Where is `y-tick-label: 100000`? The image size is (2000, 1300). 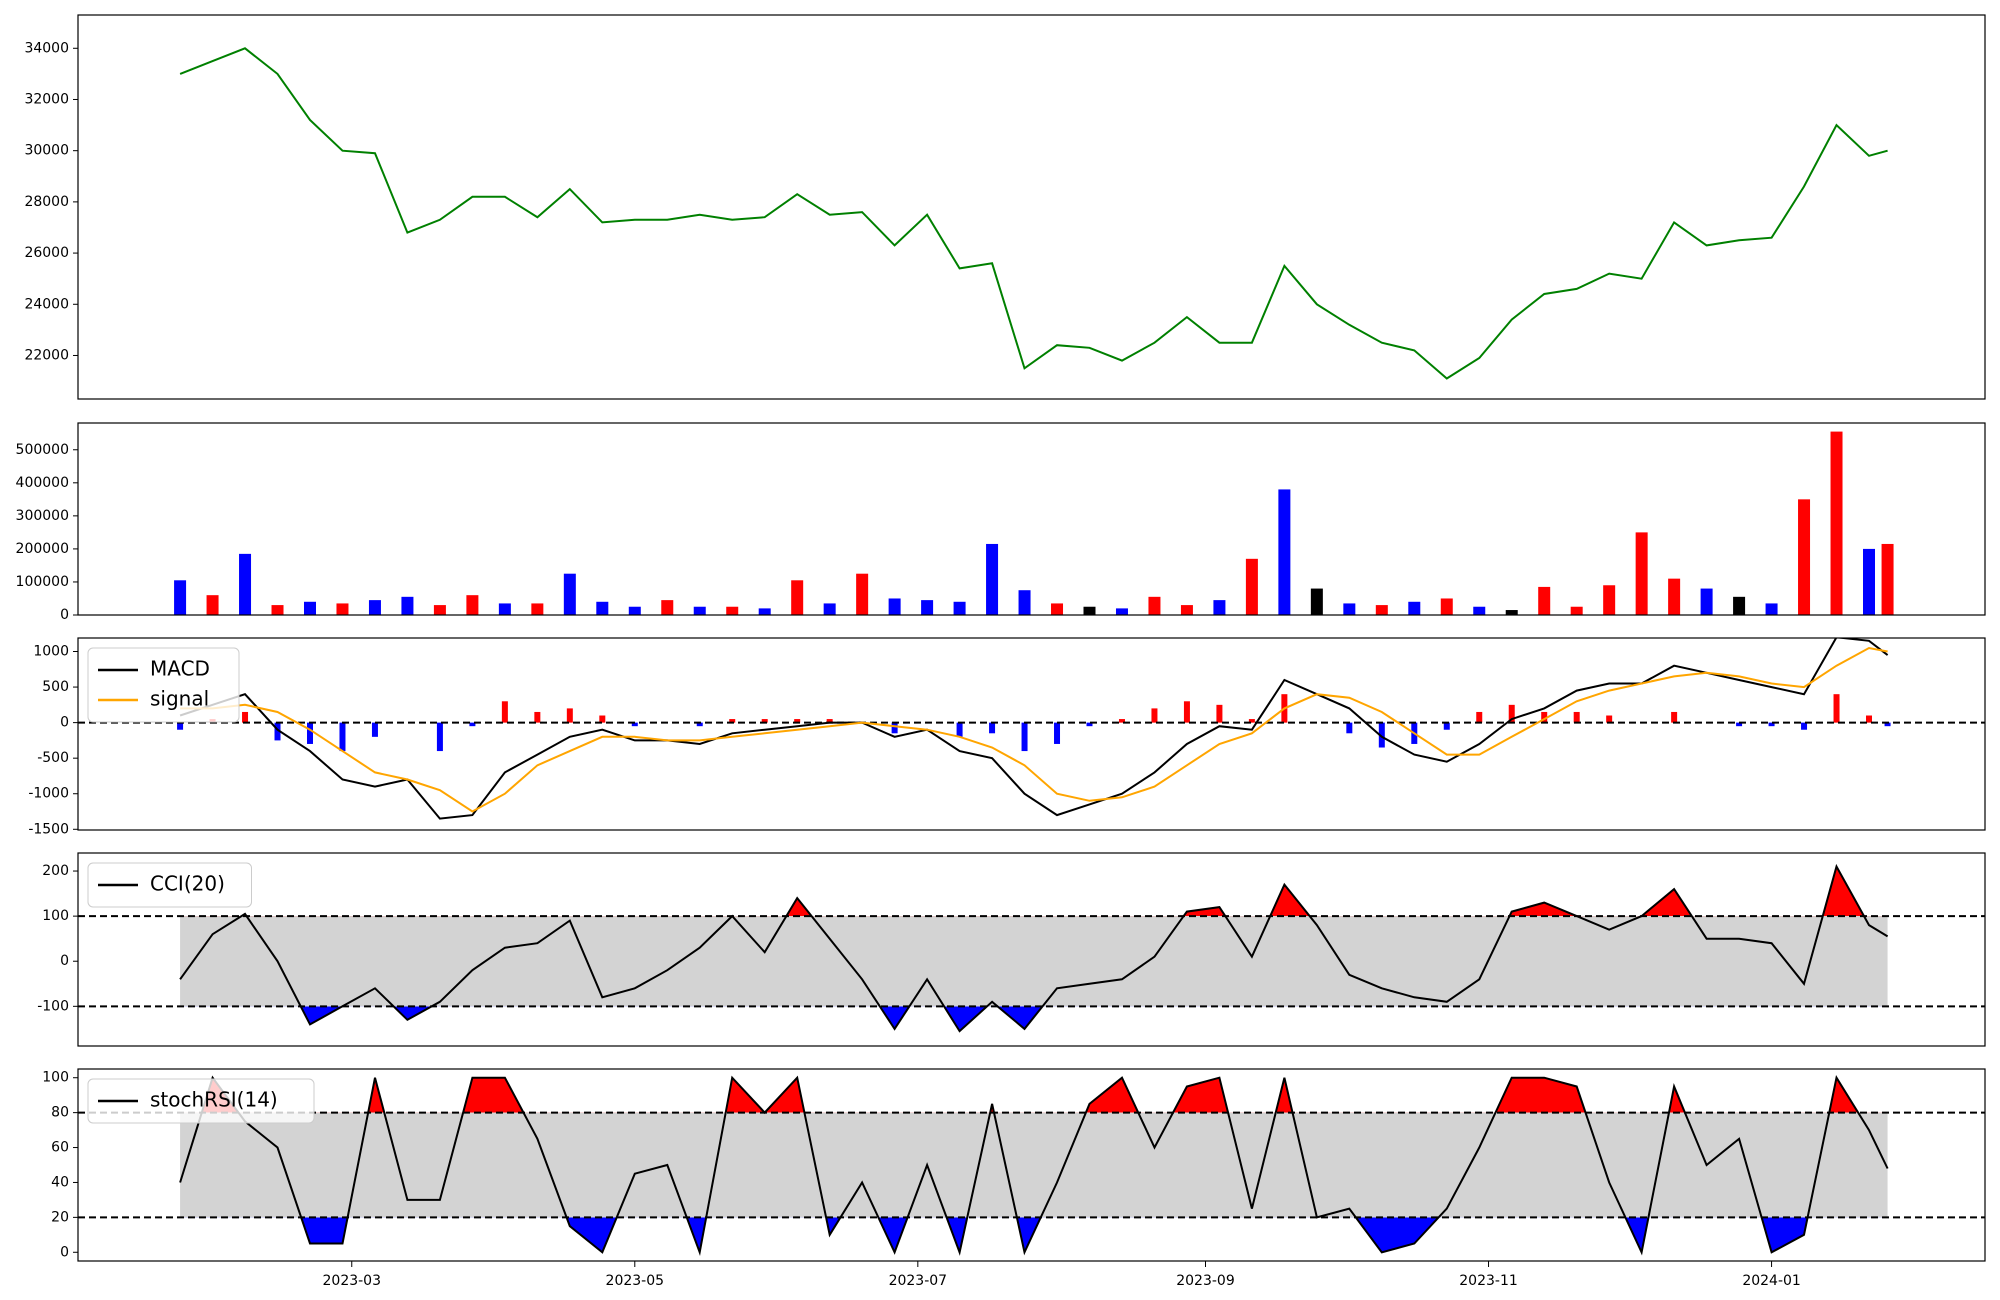 y-tick-label: 100000 is located at coordinates (42, 582).